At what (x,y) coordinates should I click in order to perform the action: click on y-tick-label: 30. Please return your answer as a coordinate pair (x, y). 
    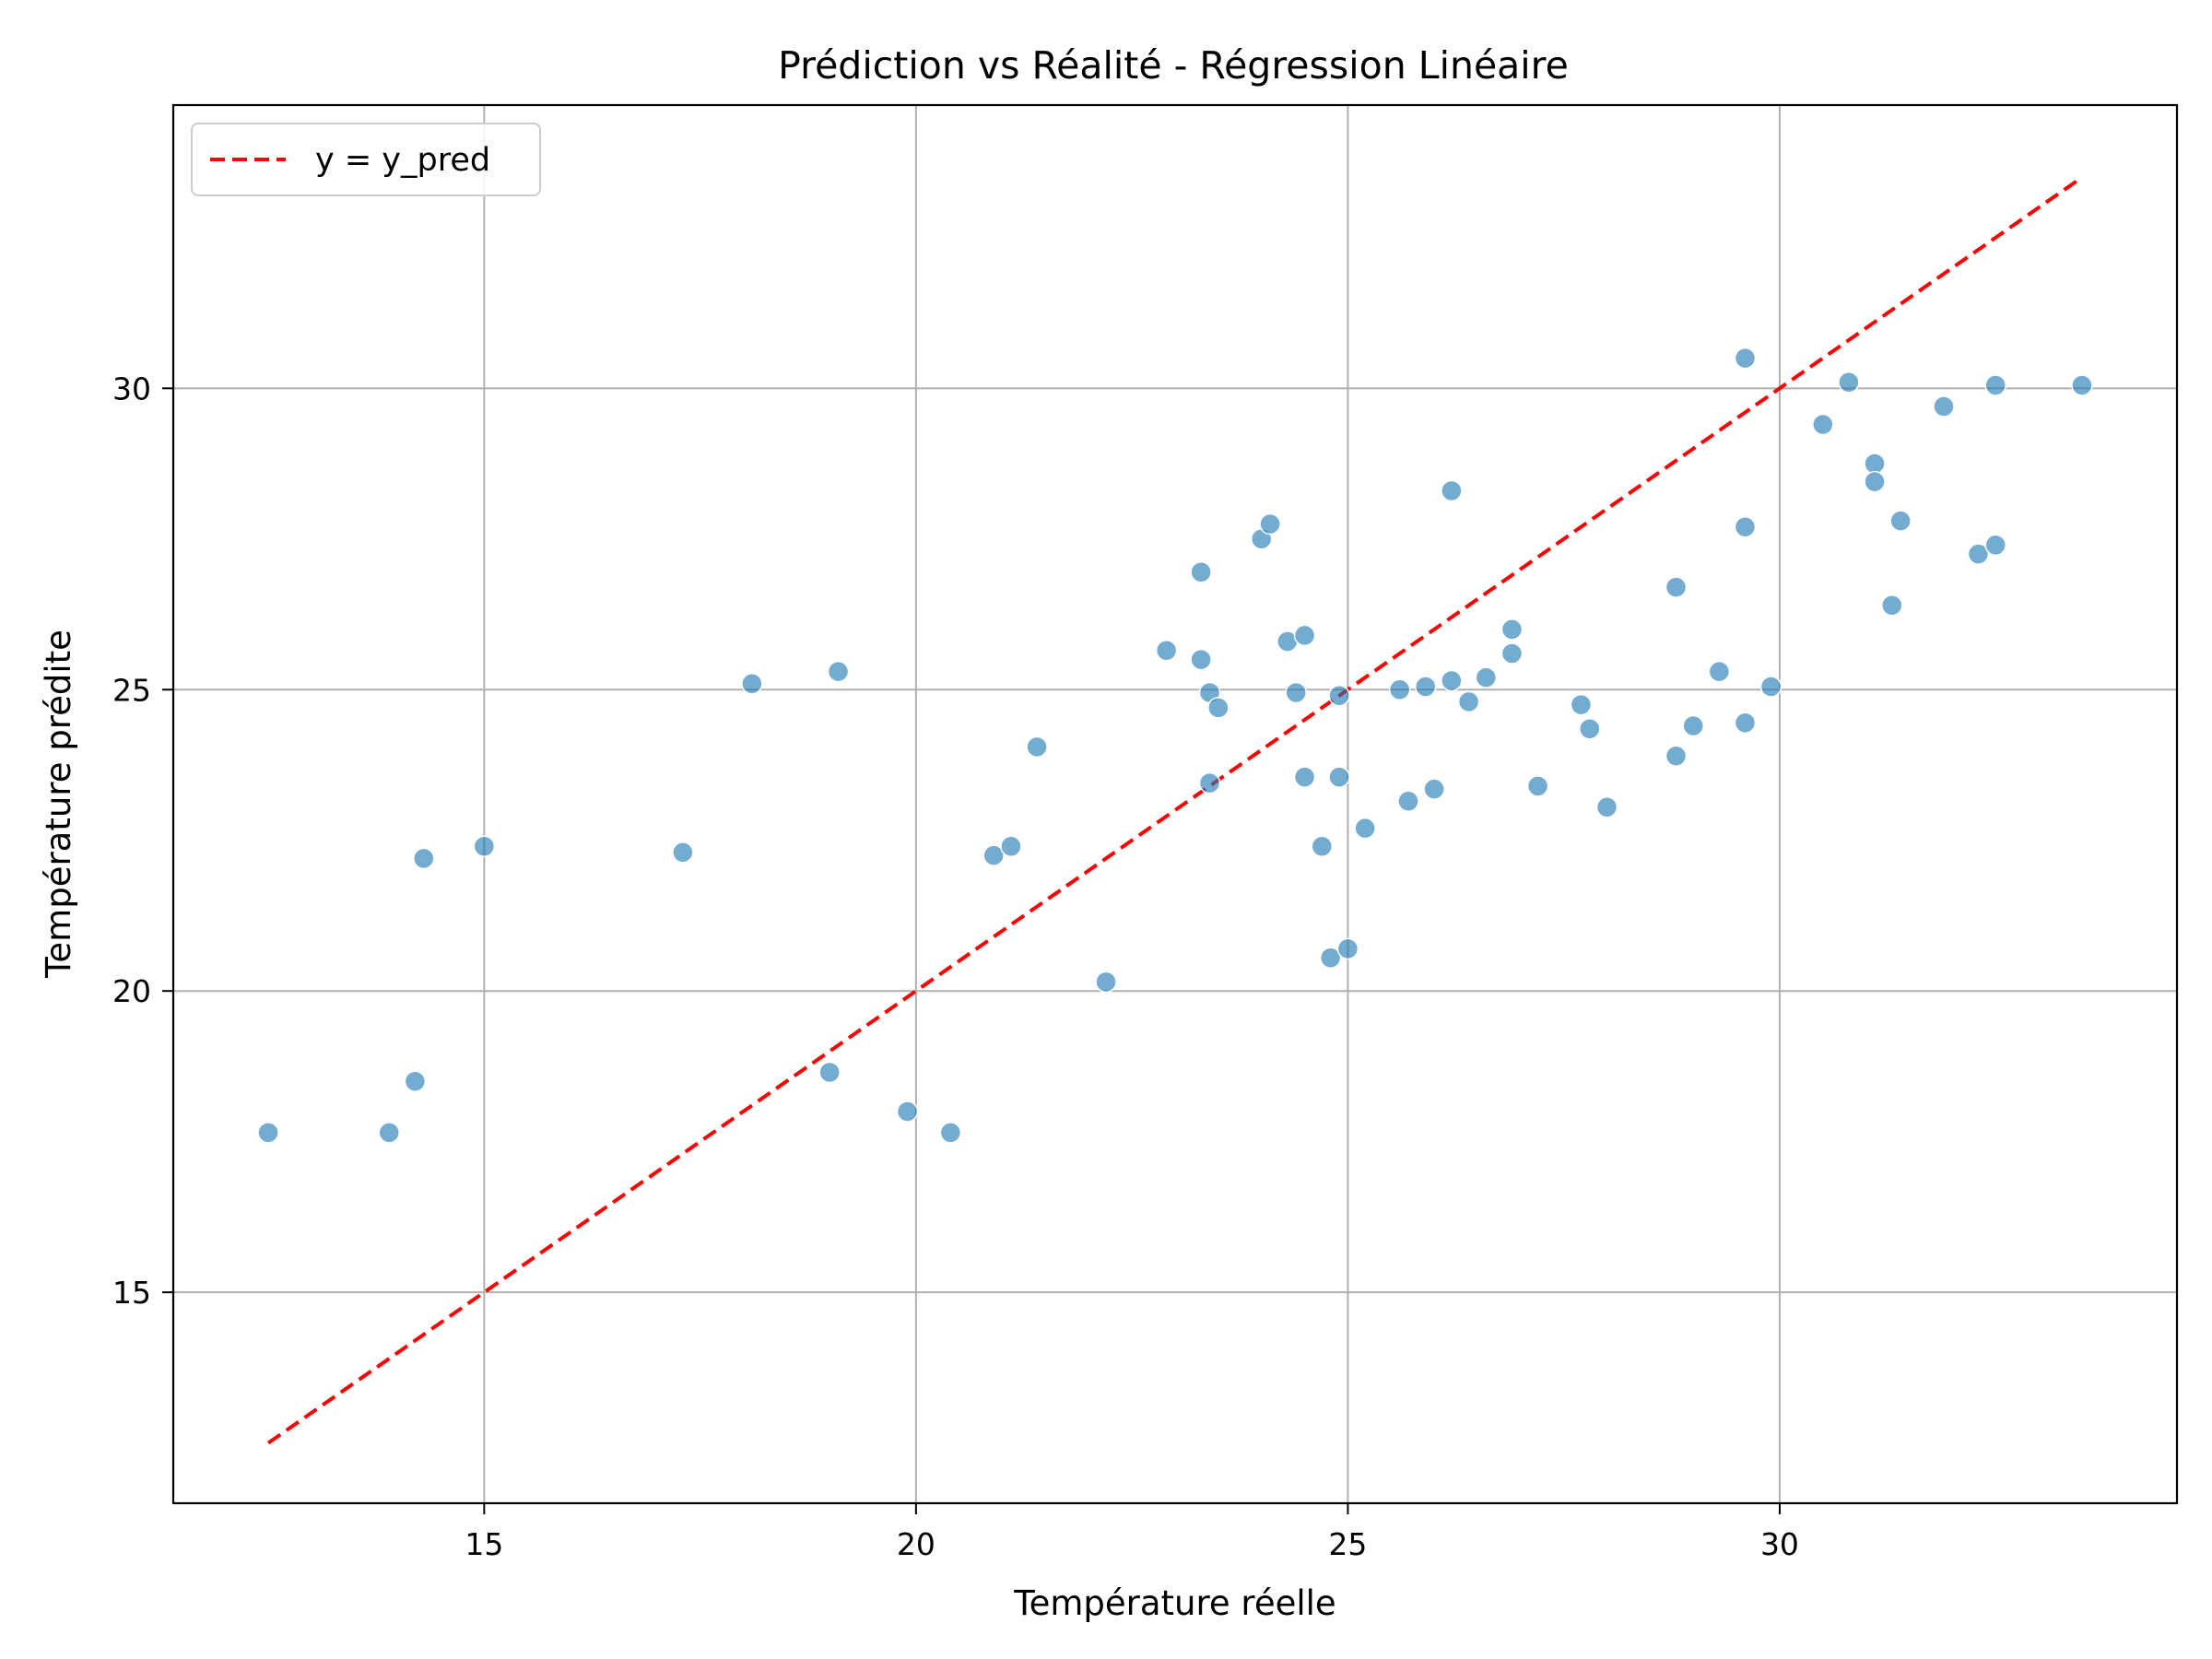
    Looking at the image, I should click on (131, 388).